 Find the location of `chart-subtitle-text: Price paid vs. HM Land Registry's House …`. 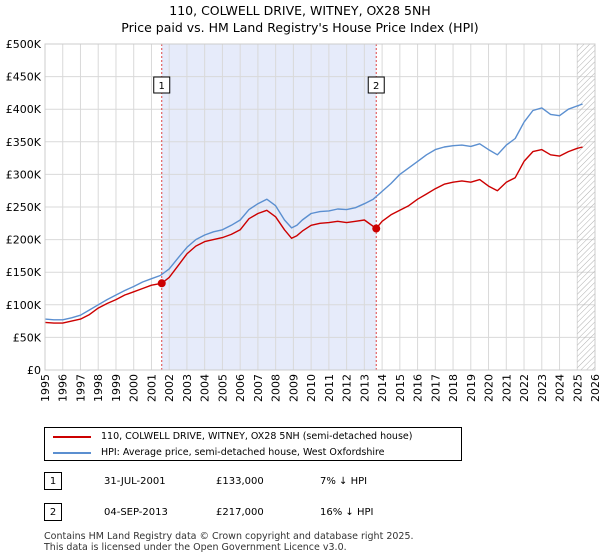

chart-subtitle-text: Price paid vs. HM Land Registry's House … is located at coordinates (300, 27).